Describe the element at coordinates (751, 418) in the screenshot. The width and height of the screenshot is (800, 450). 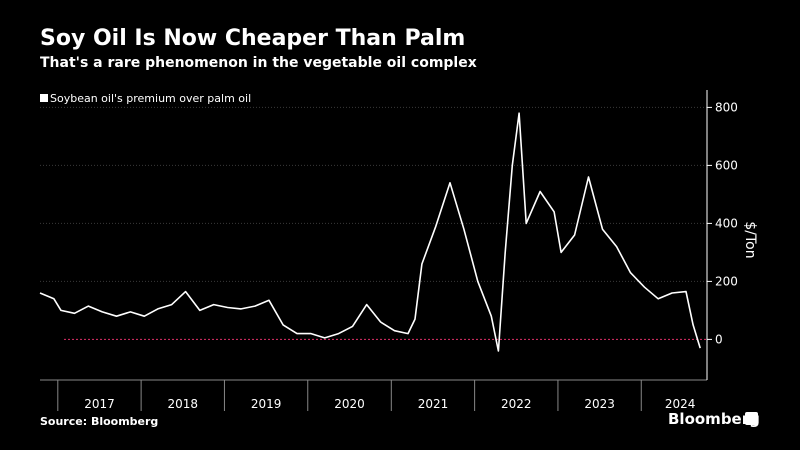
I see `brand-mark-icon` at that location.